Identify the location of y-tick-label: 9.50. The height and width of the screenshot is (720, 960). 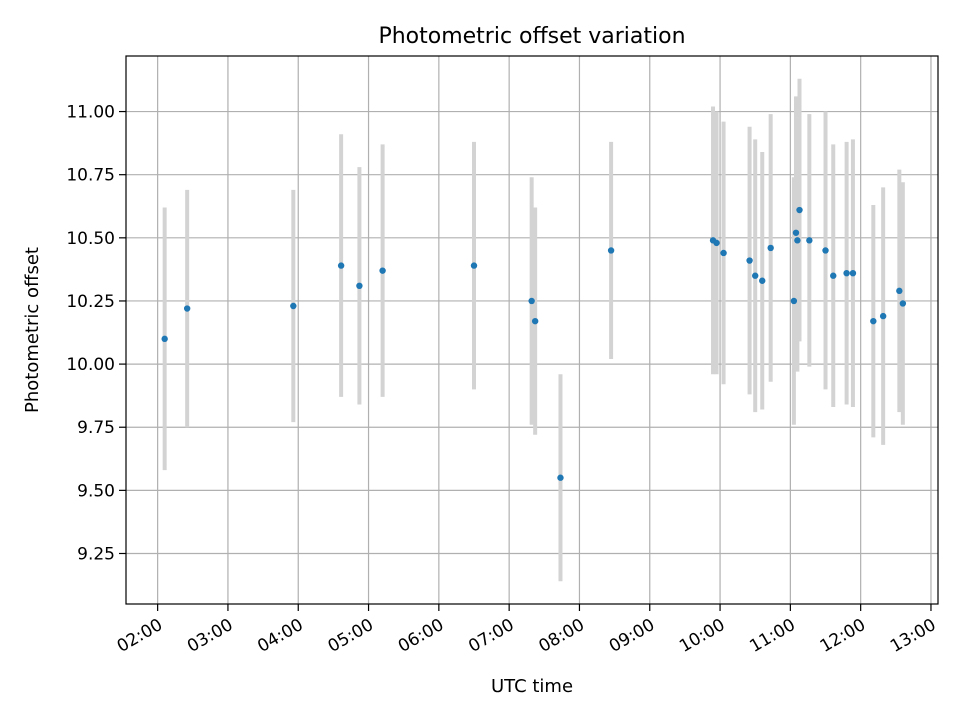
(96, 491).